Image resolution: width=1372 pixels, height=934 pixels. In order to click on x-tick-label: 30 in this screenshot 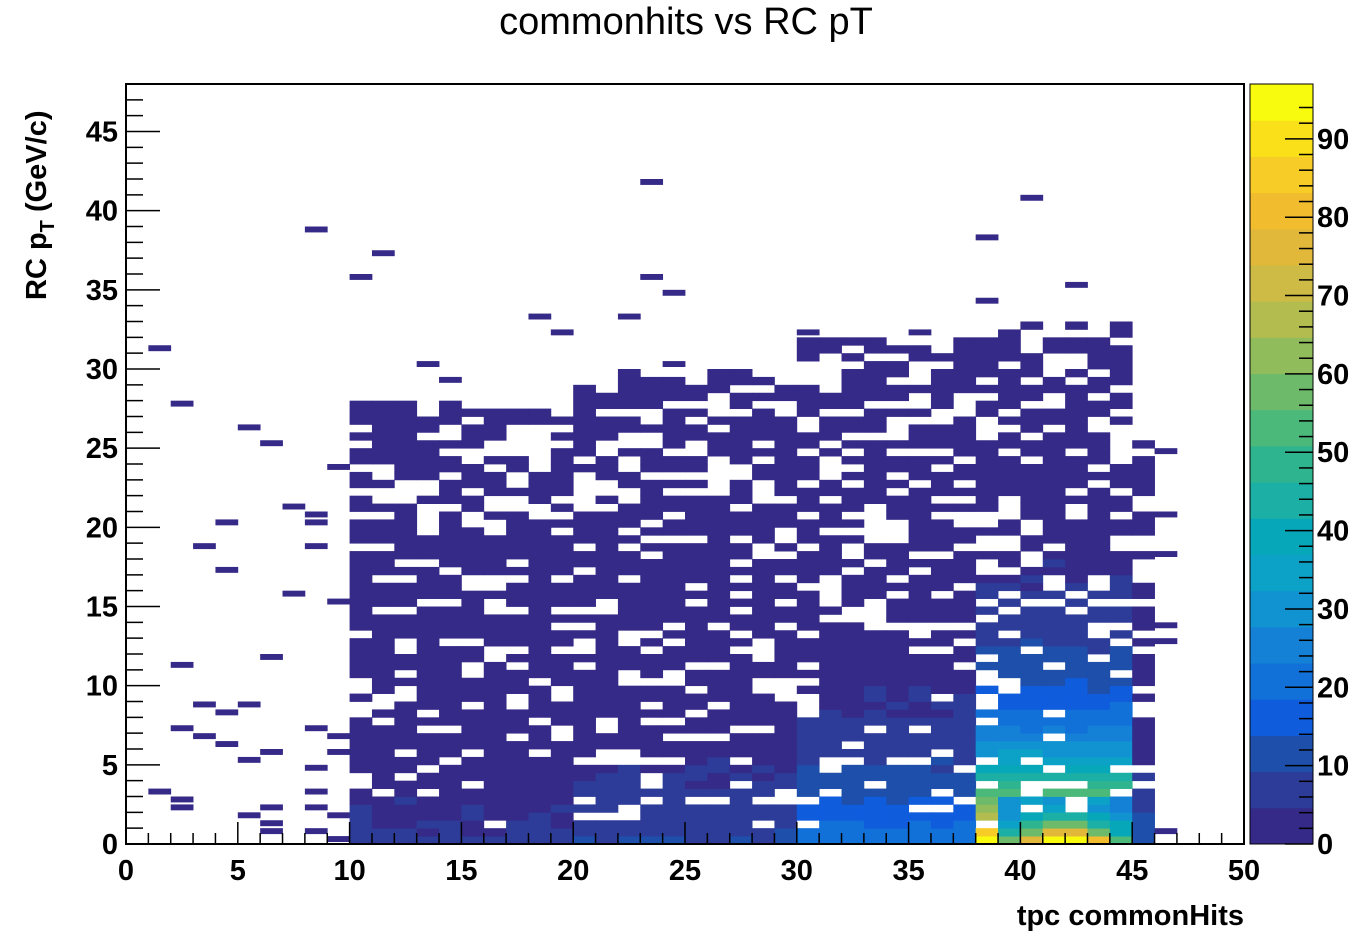, I will do `click(797, 871)`.